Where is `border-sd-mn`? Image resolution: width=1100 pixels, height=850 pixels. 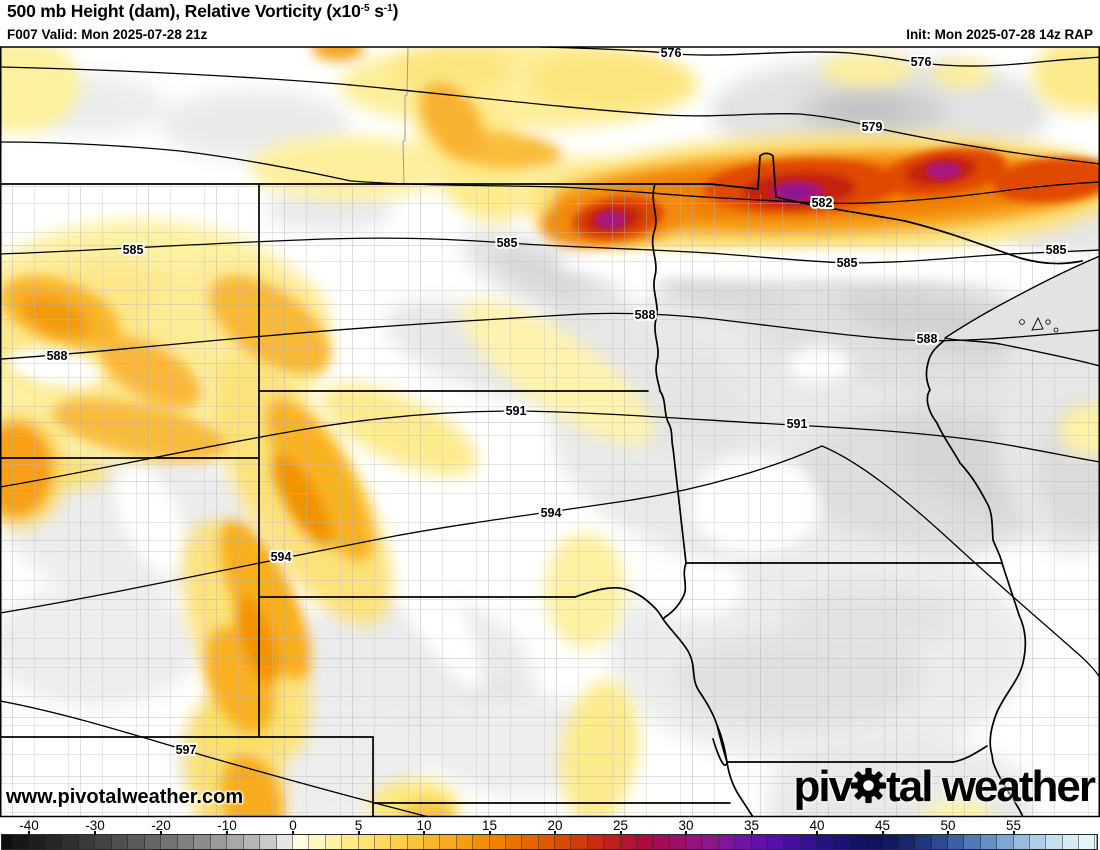 border-sd-mn is located at coordinates (673, 477).